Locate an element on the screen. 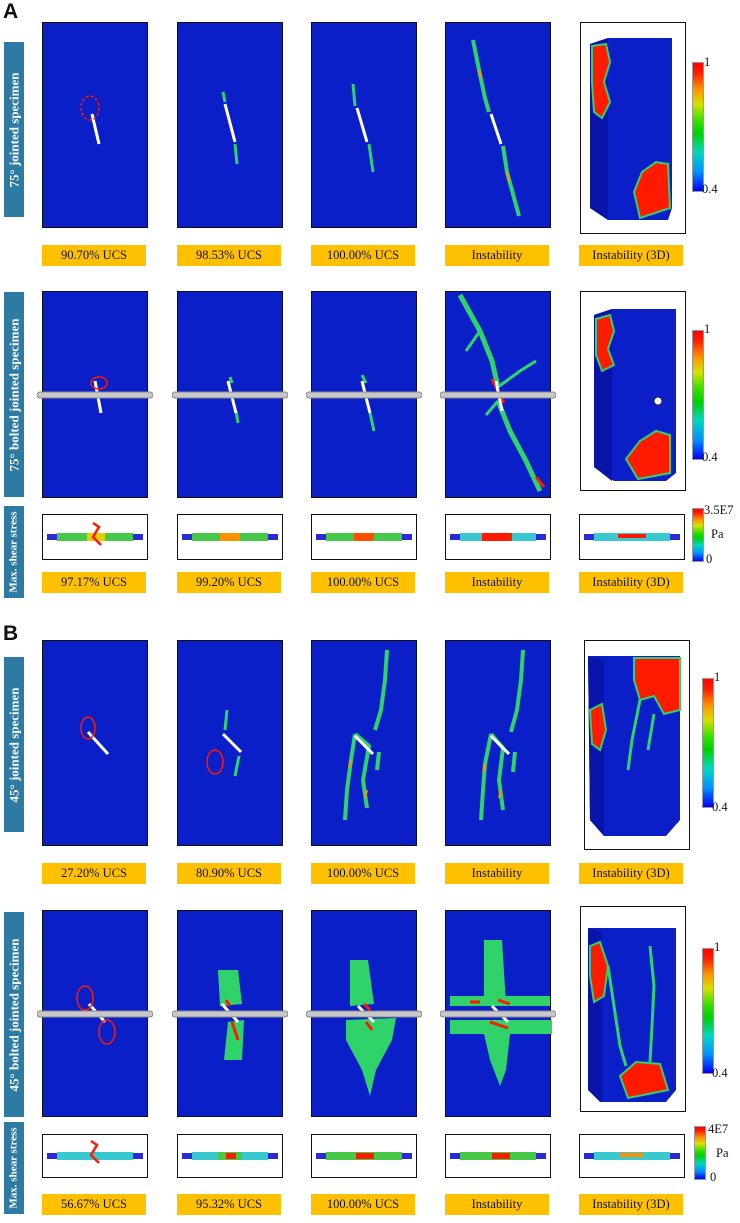  side-label-a-jointed: 75° jointed specimen is located at coordinates (14, 129).